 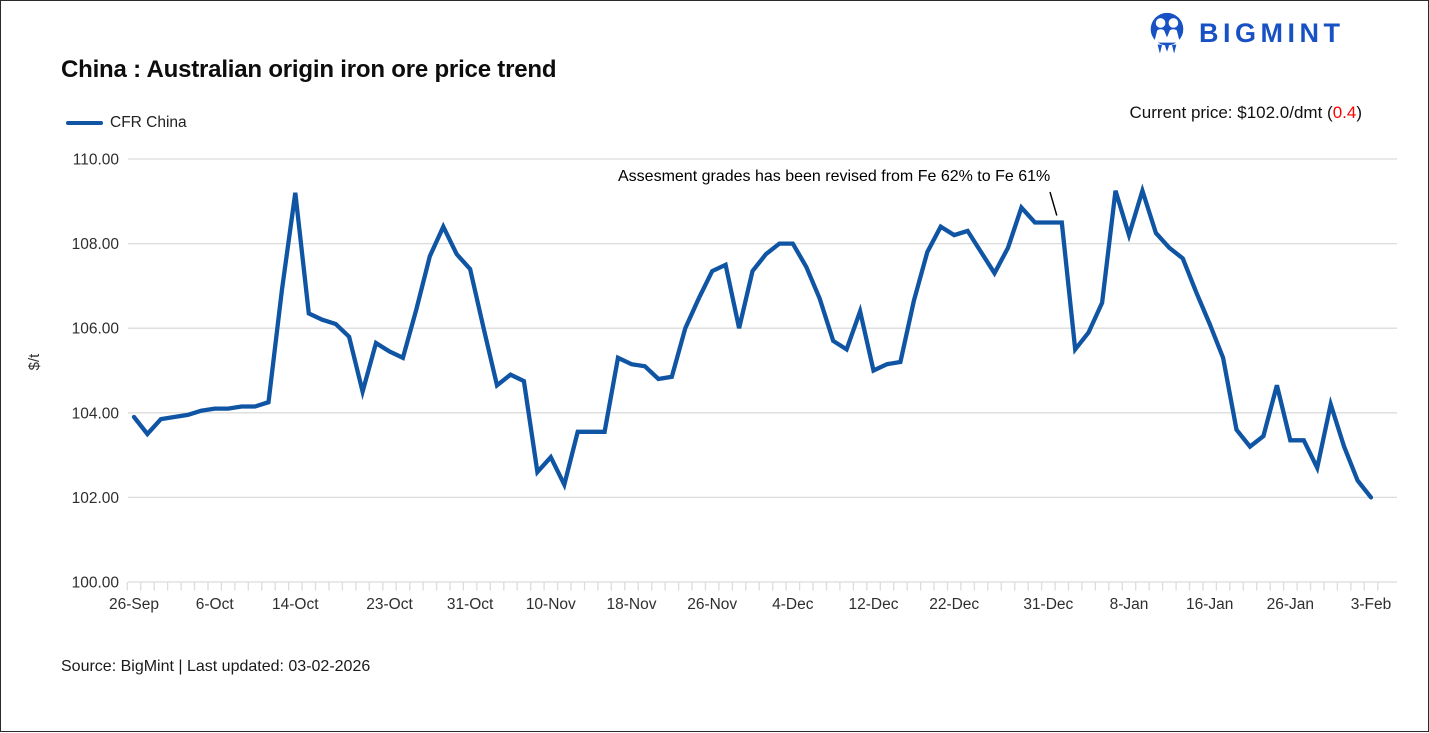 What do you see at coordinates (954, 604) in the screenshot?
I see `x-axis-tick-label: 22-Dec` at bounding box center [954, 604].